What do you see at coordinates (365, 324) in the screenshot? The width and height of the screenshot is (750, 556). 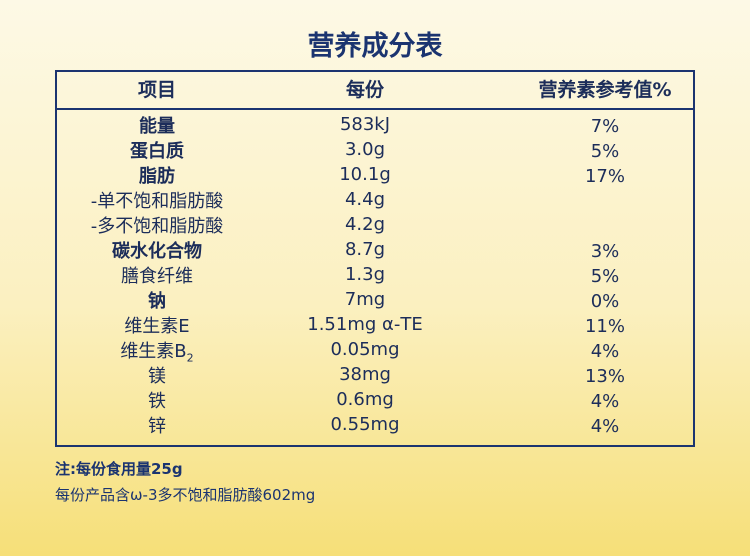 I see `per-serving: 1.51mg α-TE` at bounding box center [365, 324].